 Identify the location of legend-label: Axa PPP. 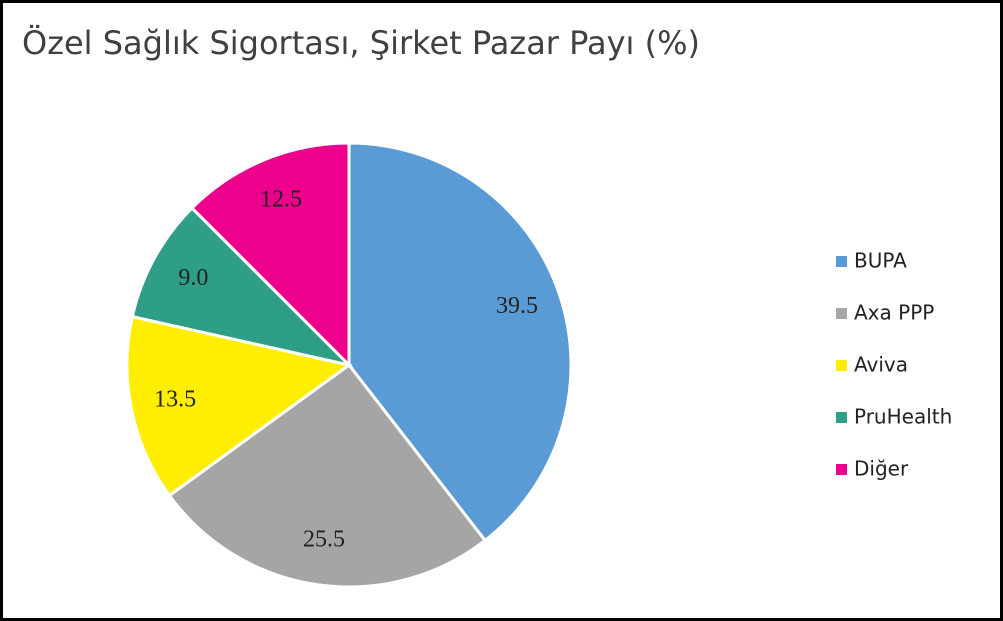
(894, 313).